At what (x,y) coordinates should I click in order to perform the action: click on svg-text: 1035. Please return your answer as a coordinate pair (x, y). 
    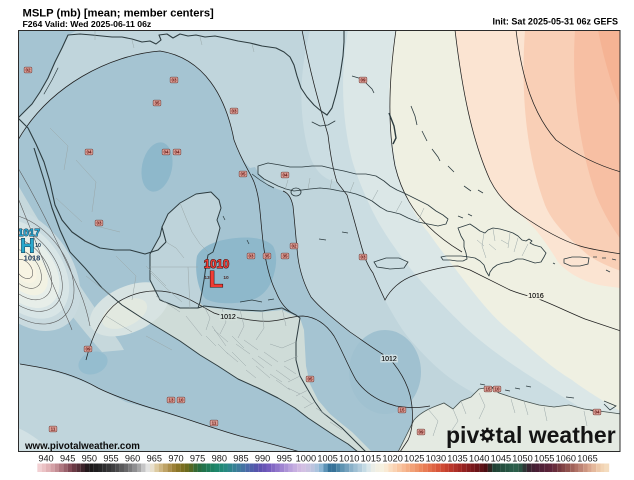
    Looking at the image, I should click on (457, 459).